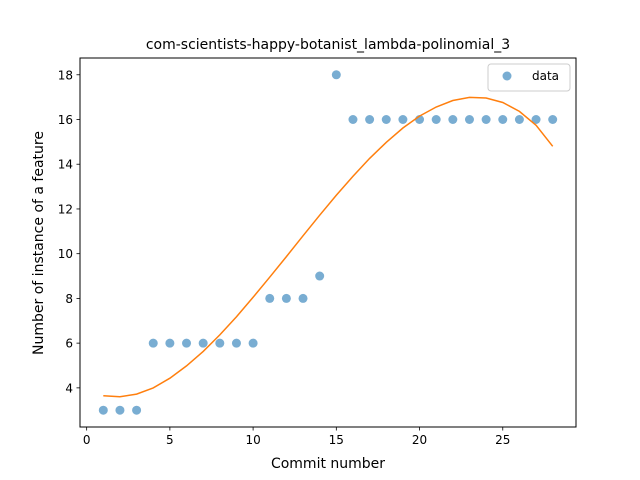 The image size is (640, 480). What do you see at coordinates (170, 440) in the screenshot?
I see `x-tick-label: 5` at bounding box center [170, 440].